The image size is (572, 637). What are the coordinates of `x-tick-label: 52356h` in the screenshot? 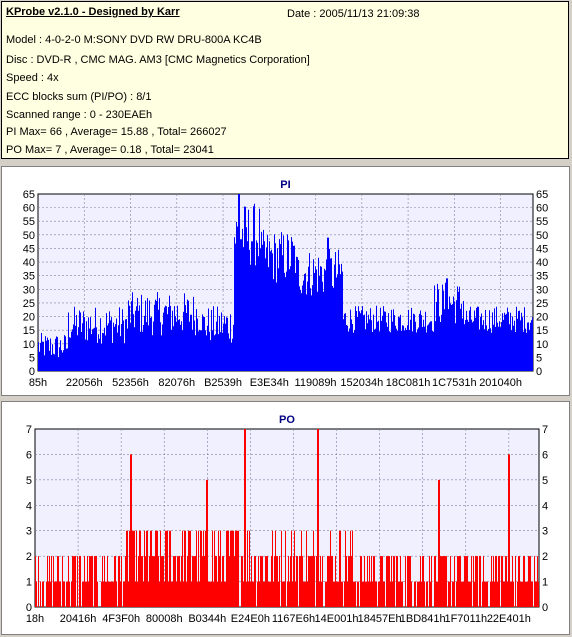 It's located at (130, 383).